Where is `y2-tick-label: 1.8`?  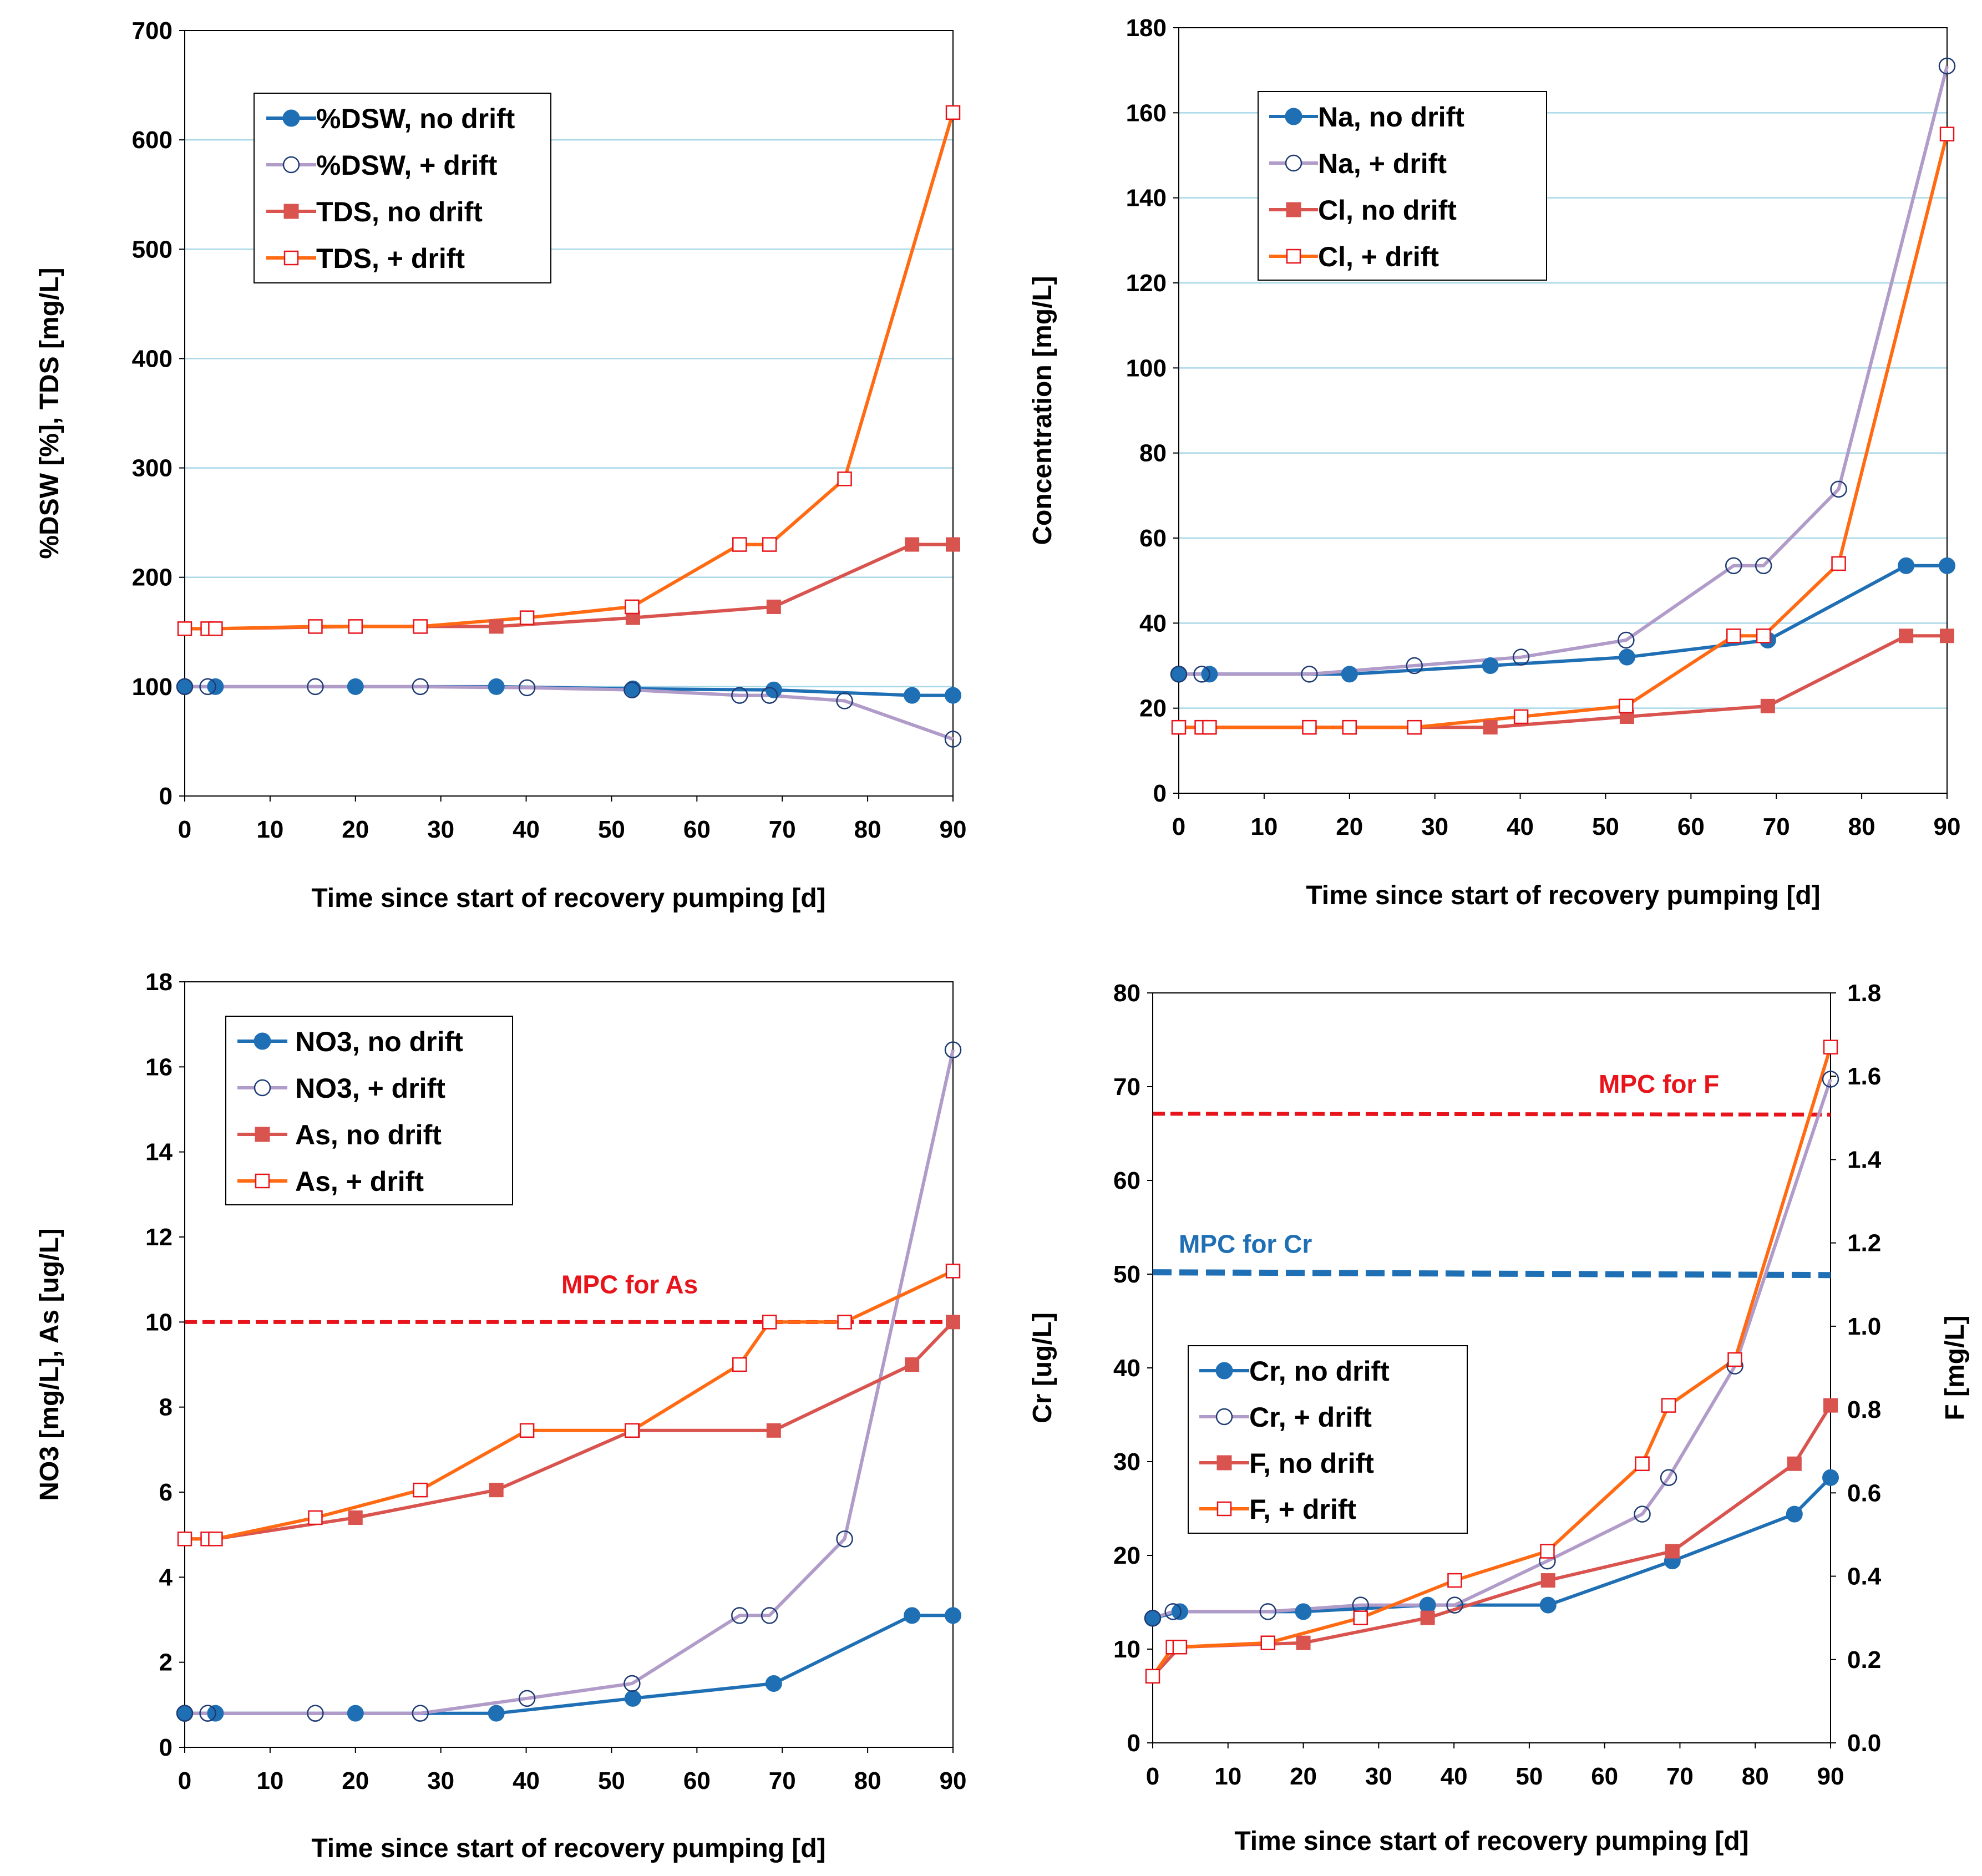
y2-tick-label: 1.8 is located at coordinates (1864, 993).